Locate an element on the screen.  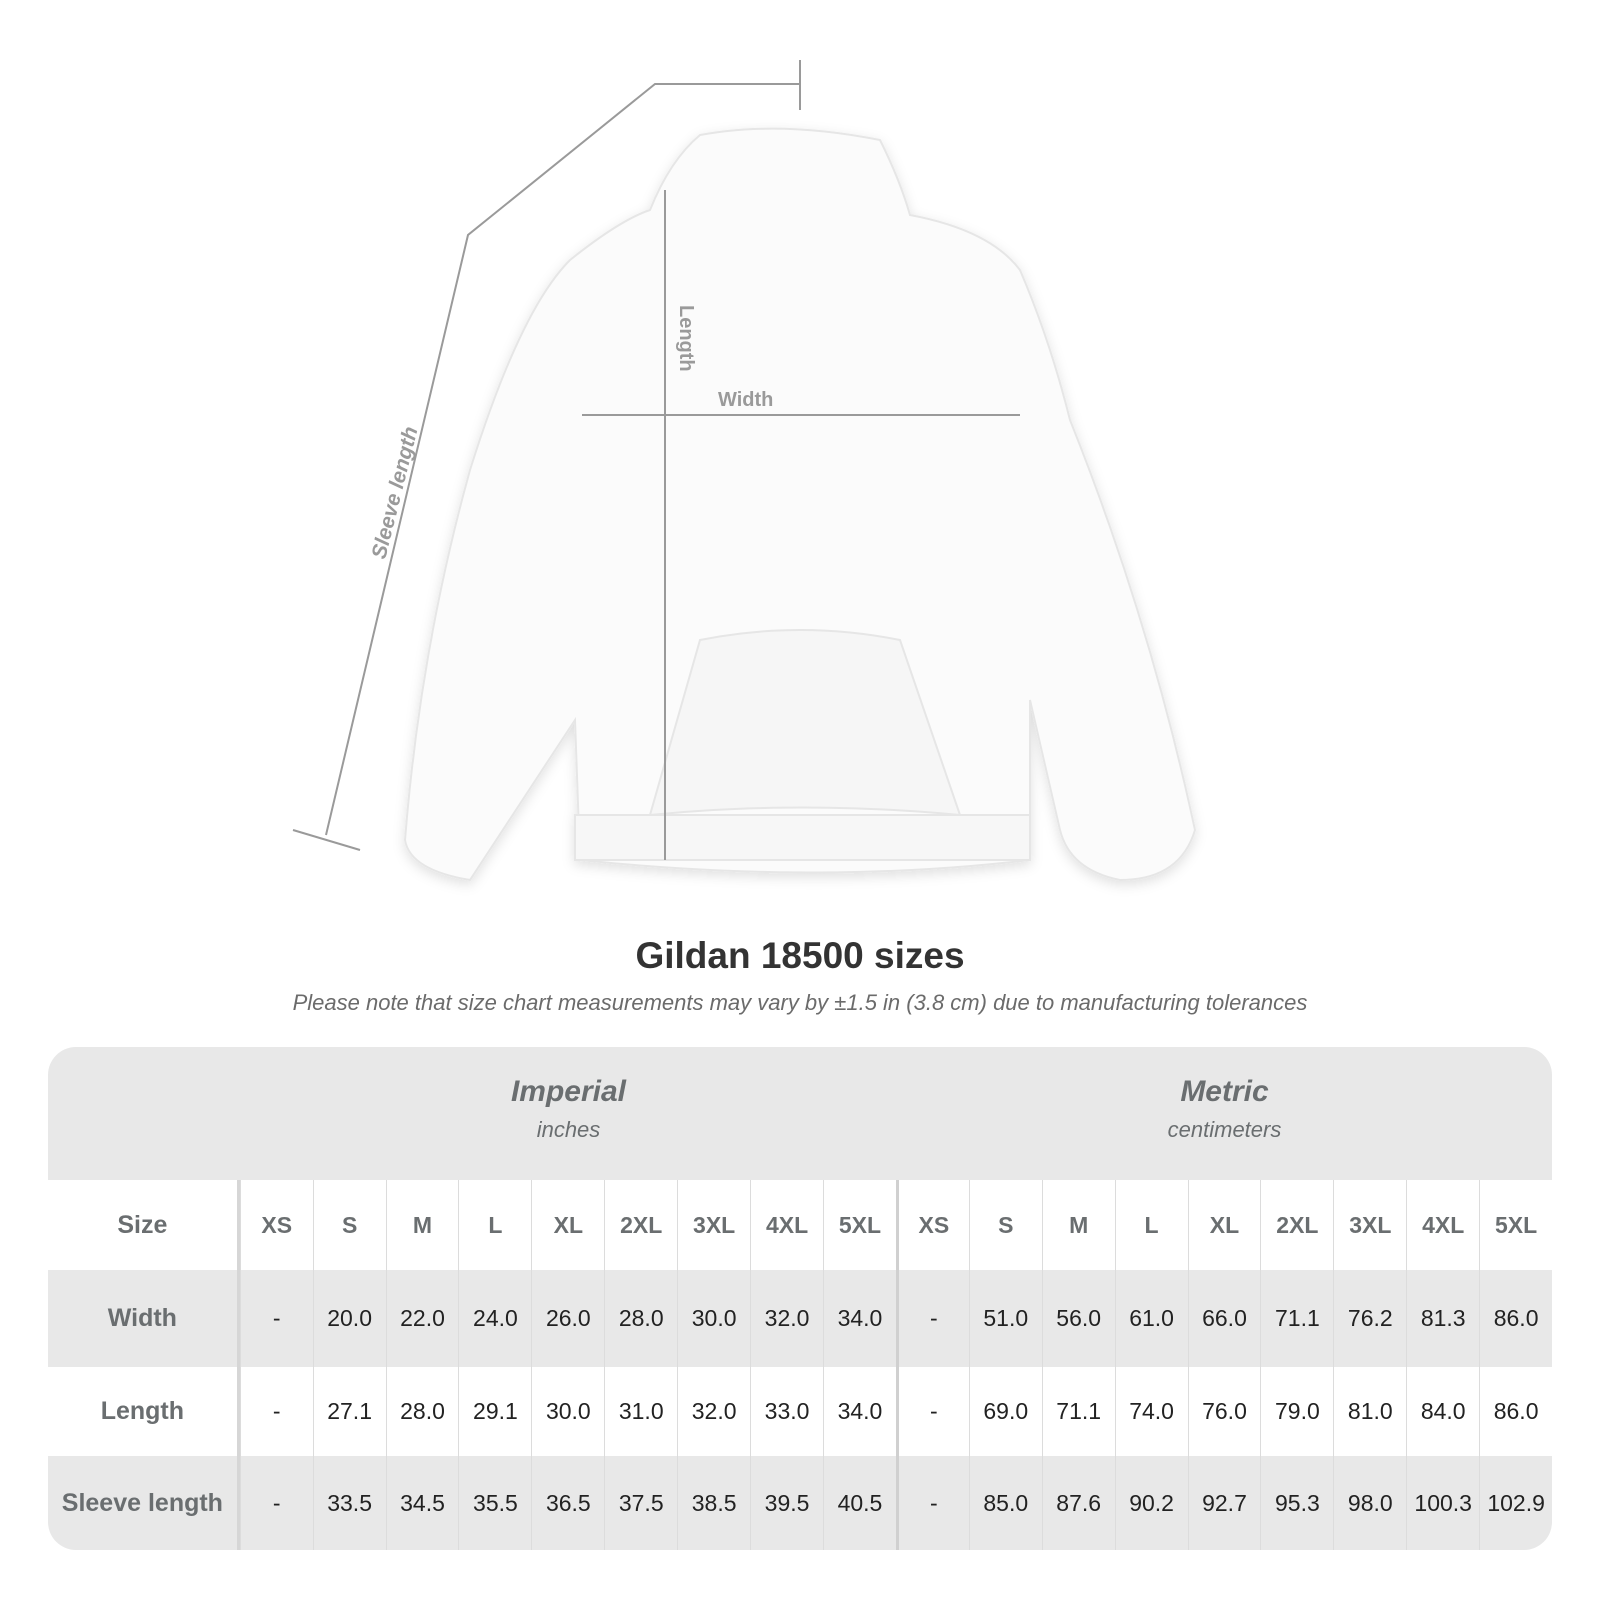
table-cell: 35.5 is located at coordinates (494, 1503).